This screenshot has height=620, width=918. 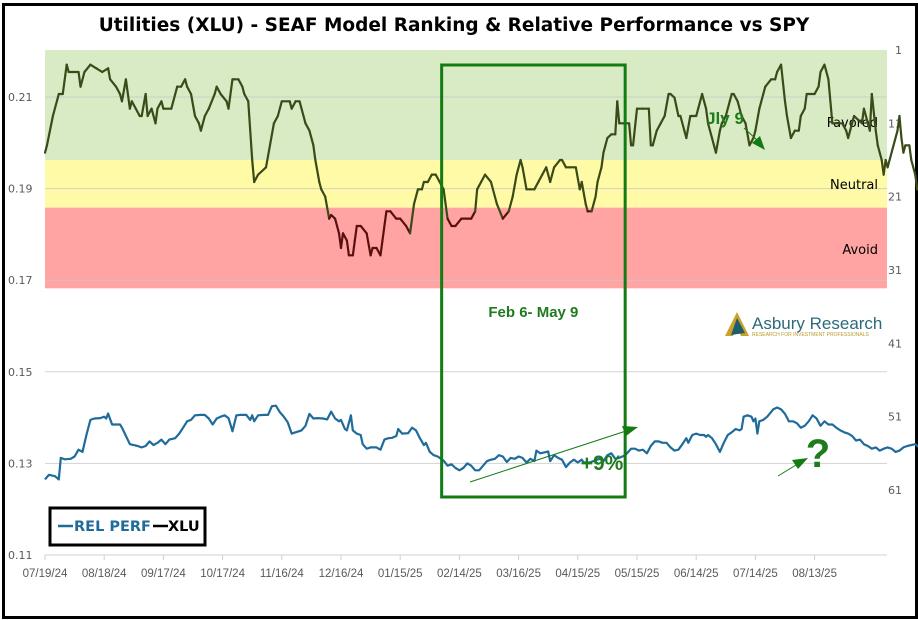 I want to click on x-tick-label: 12/16/24, so click(x=341, y=574).